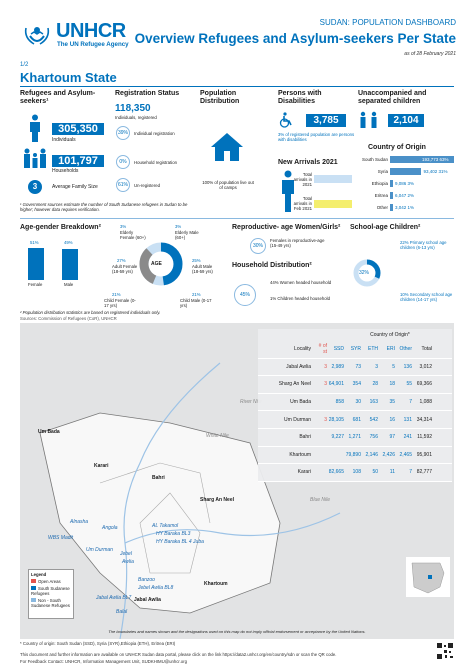  What do you see at coordinates (300, 298) in the screenshot?
I see `household-item: 1% Children headed household` at bounding box center [300, 298].